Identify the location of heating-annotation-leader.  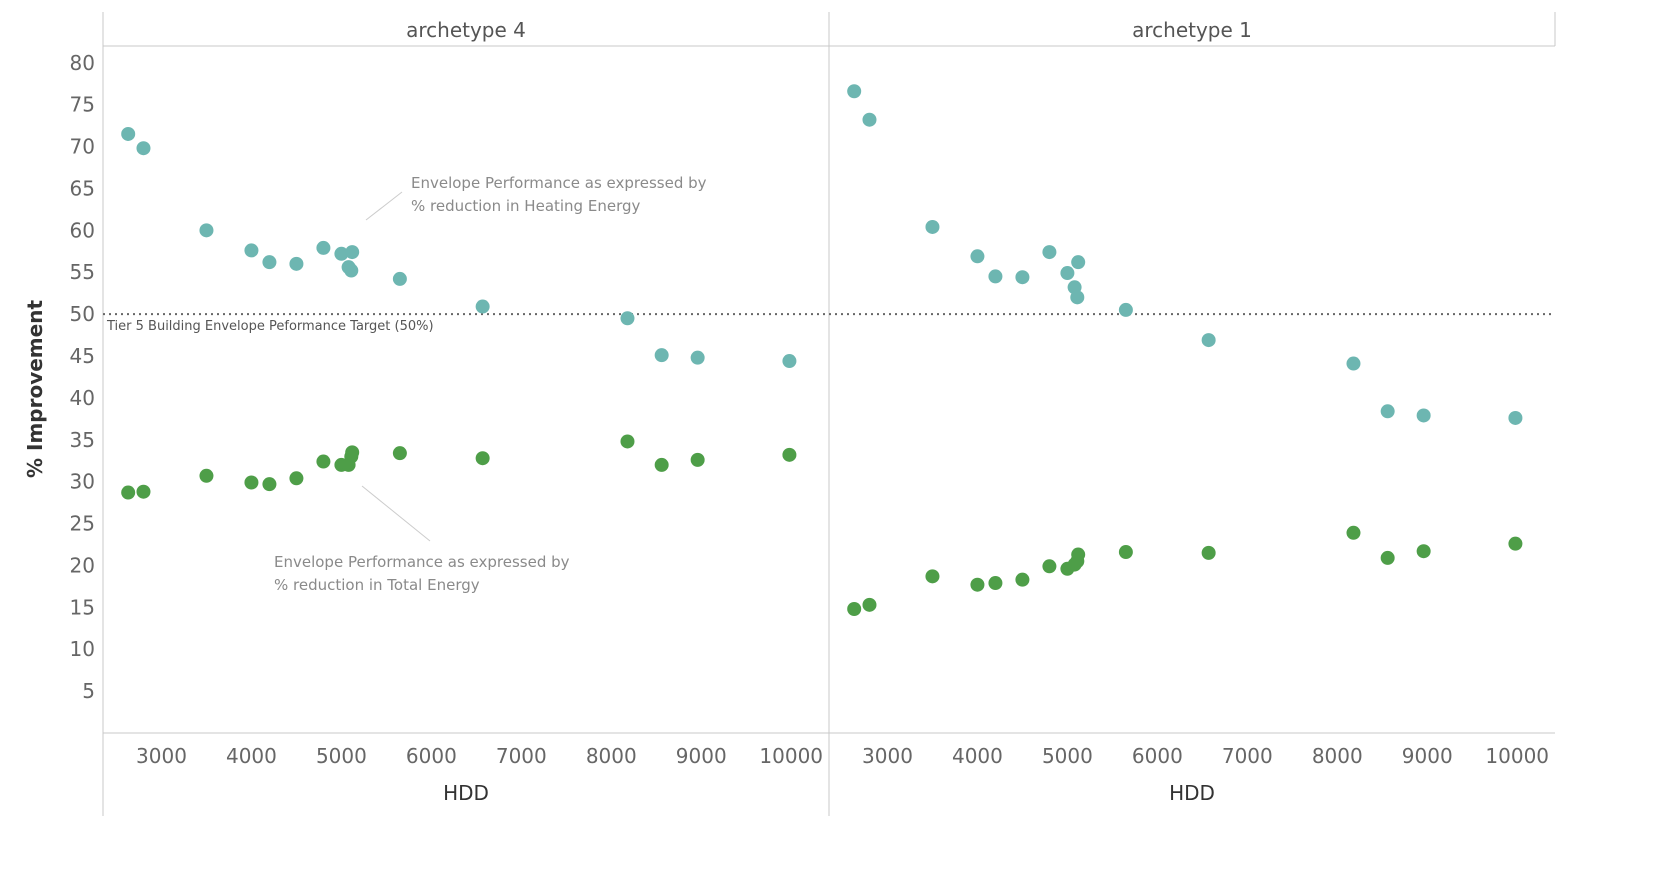
(384, 206).